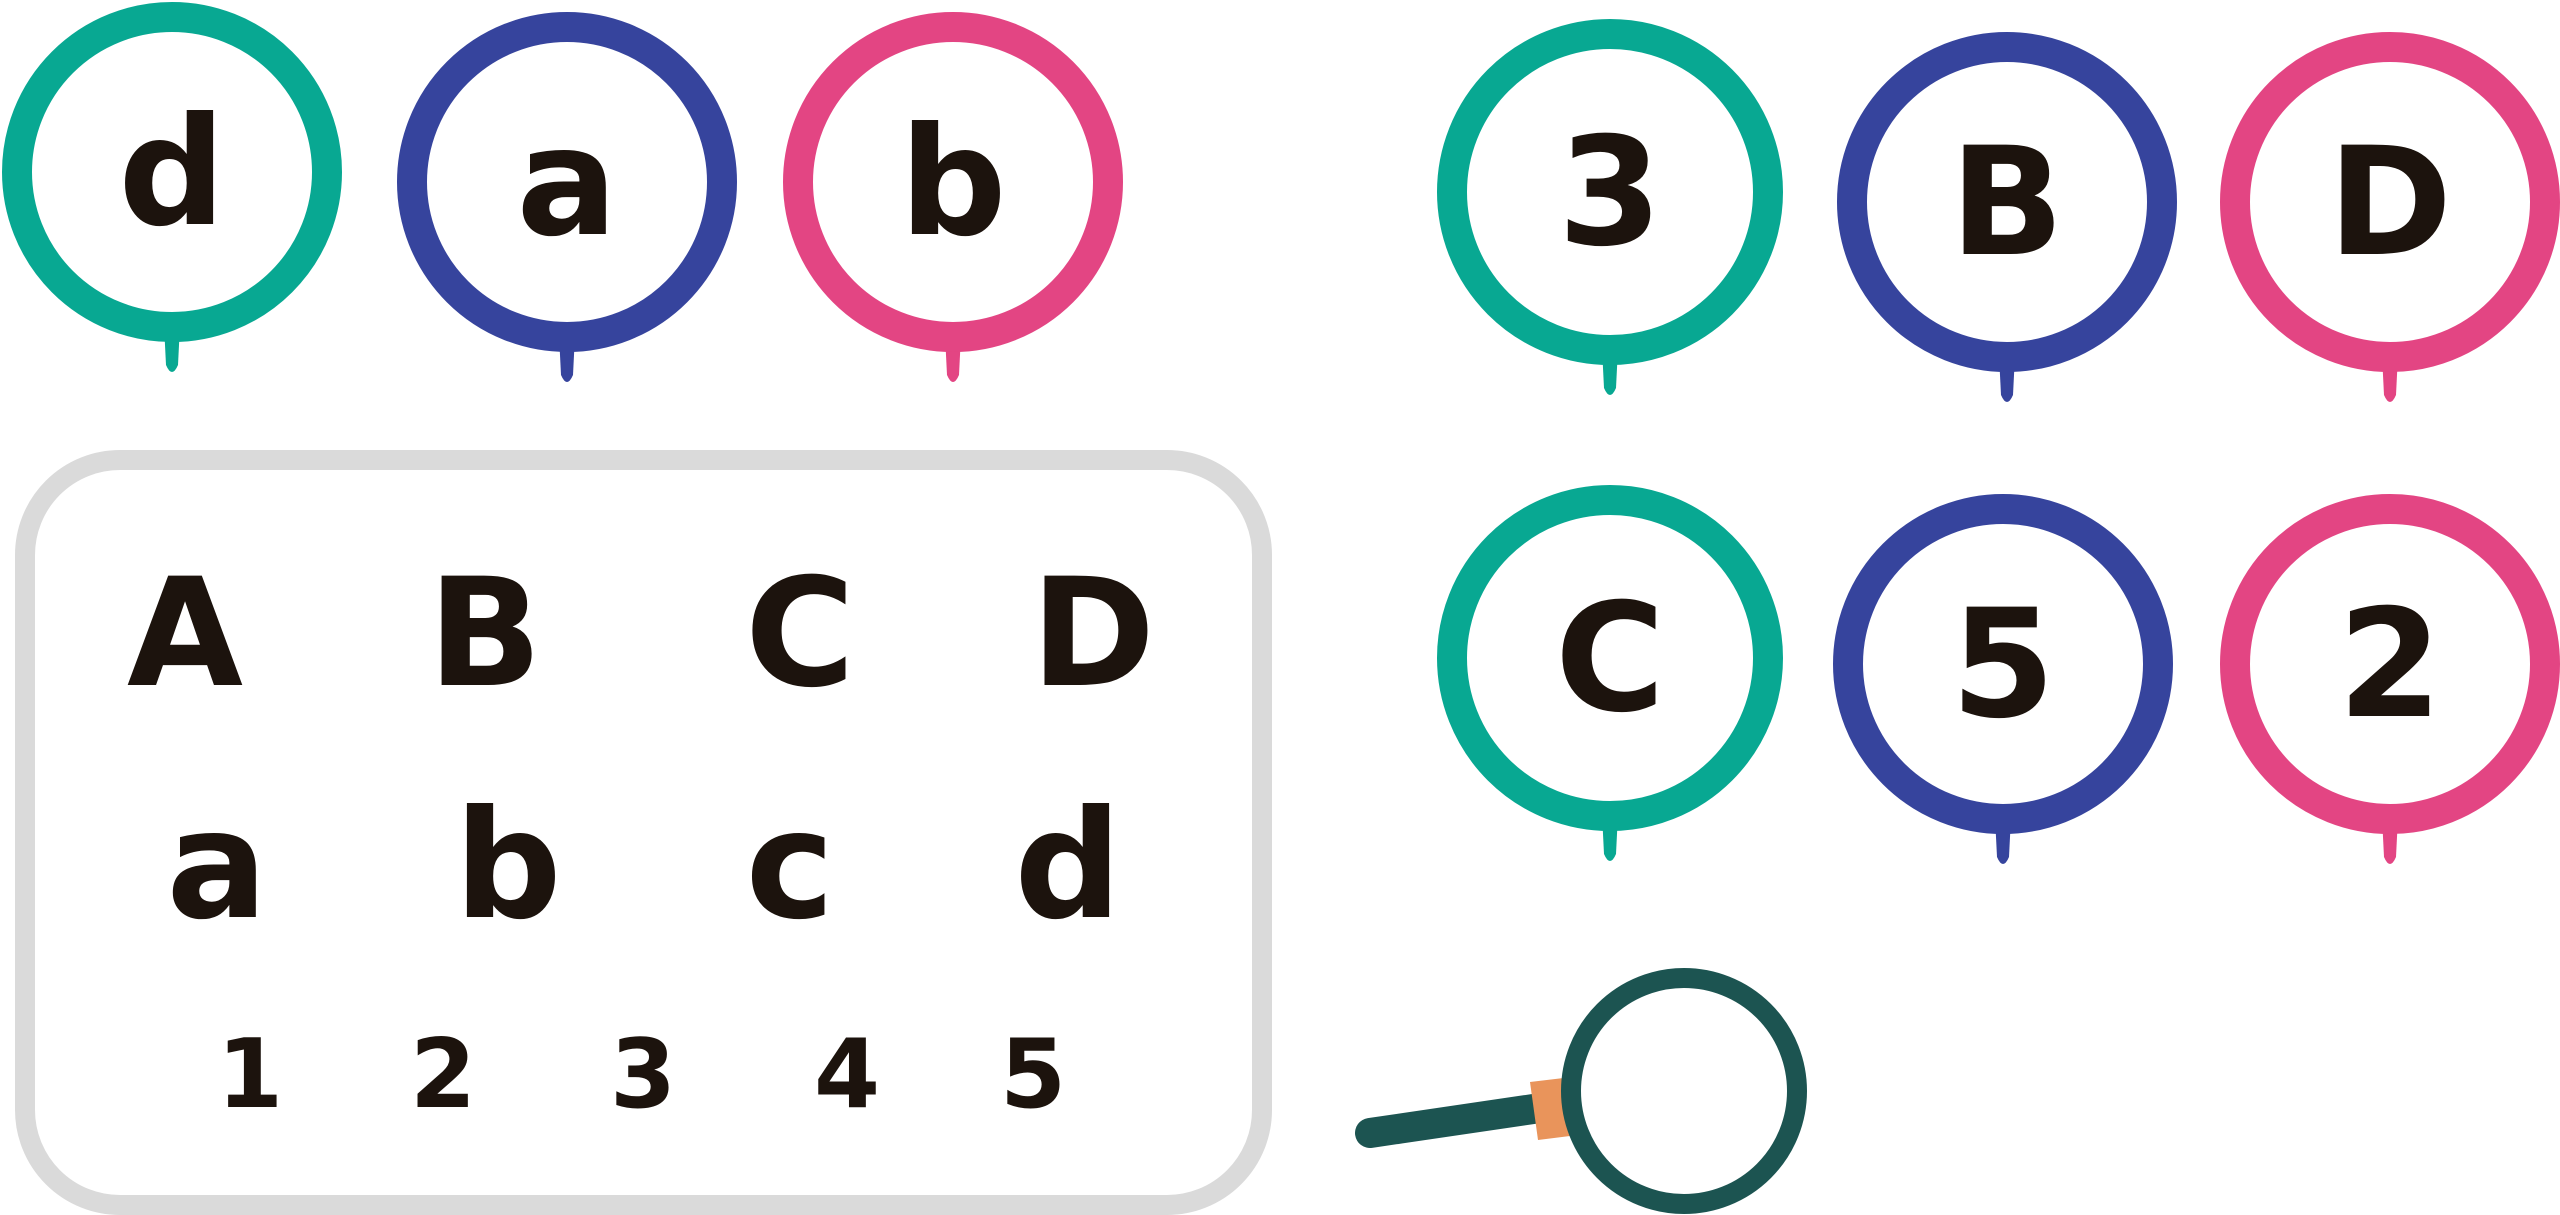 The height and width of the screenshot is (1215, 2560). I want to click on uppercase-letter: D, so click(1093, 634).